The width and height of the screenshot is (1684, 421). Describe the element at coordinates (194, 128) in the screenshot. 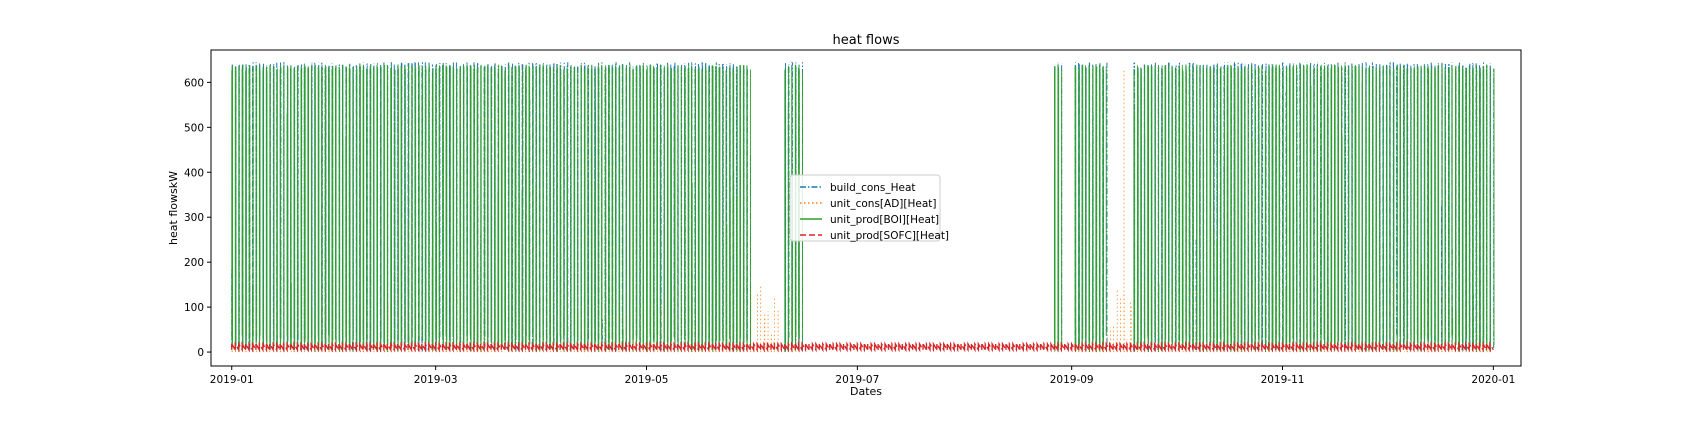

I see `y-tick-label: 500` at that location.